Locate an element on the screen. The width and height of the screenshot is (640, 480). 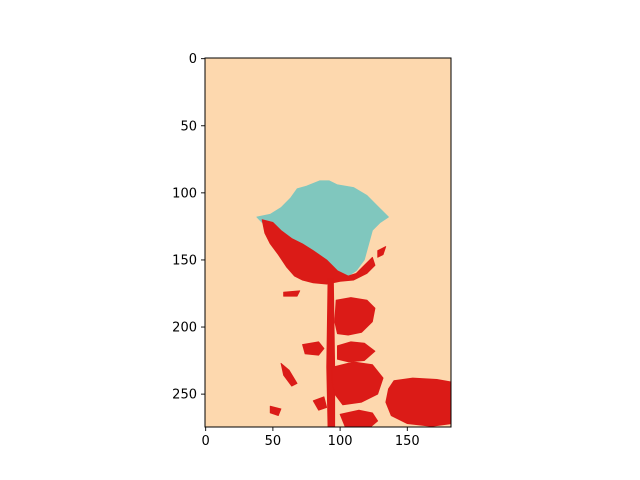
x-tick-label: 100 is located at coordinates (340, 441).